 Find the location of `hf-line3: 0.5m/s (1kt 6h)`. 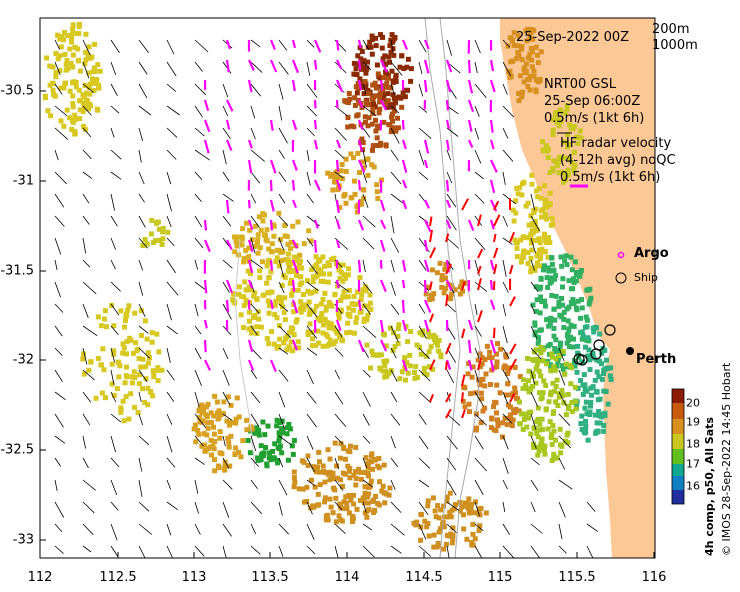

hf-line3: 0.5m/s (1kt 6h) is located at coordinates (610, 177).